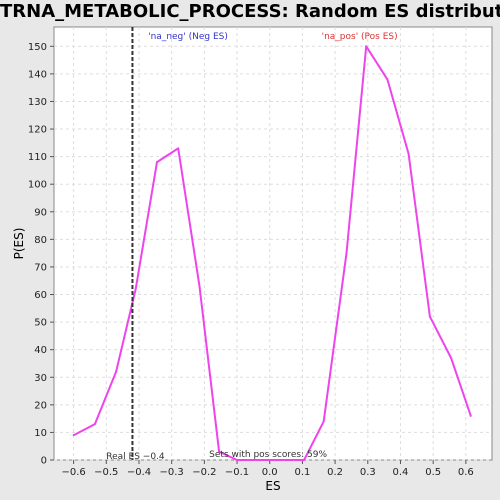 Image resolution: width=500 pixels, height=500 pixels. What do you see at coordinates (37, 47) in the screenshot?
I see `y-tick-label: 150` at bounding box center [37, 47].